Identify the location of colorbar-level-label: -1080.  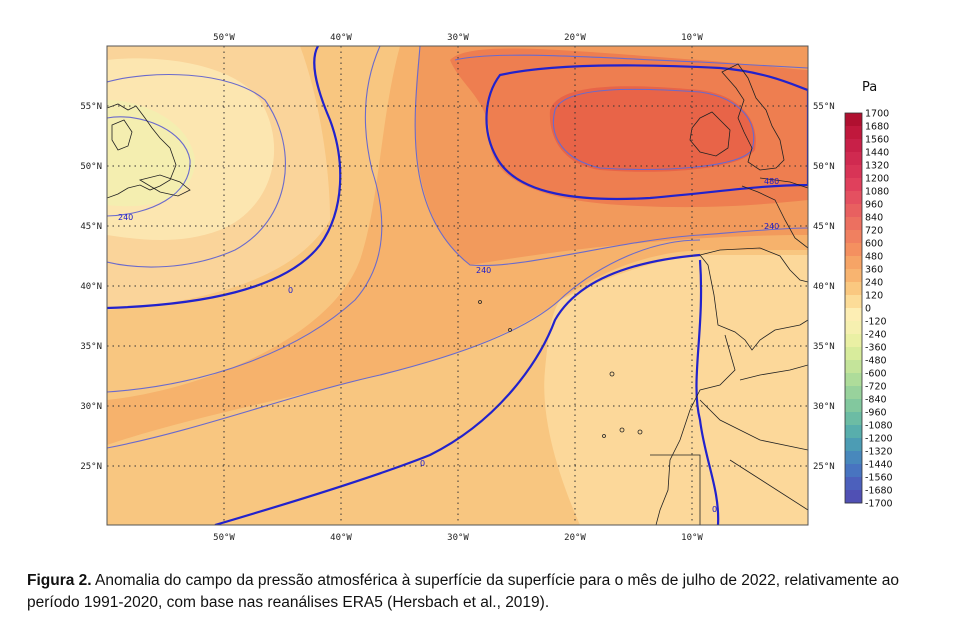
(879, 426).